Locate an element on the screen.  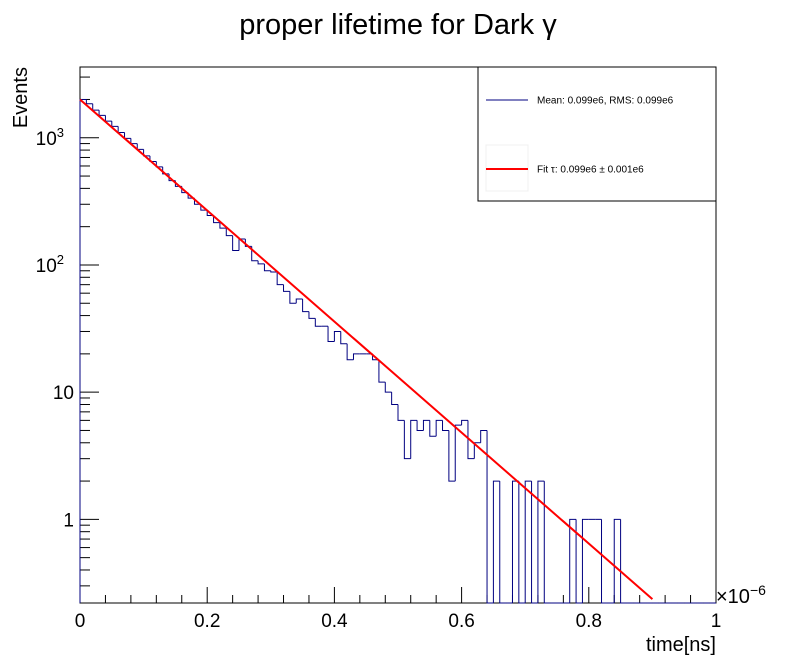
x-axis: 0 0.2 0.4 0.6 0.8 1 is located at coordinates (398, 609).